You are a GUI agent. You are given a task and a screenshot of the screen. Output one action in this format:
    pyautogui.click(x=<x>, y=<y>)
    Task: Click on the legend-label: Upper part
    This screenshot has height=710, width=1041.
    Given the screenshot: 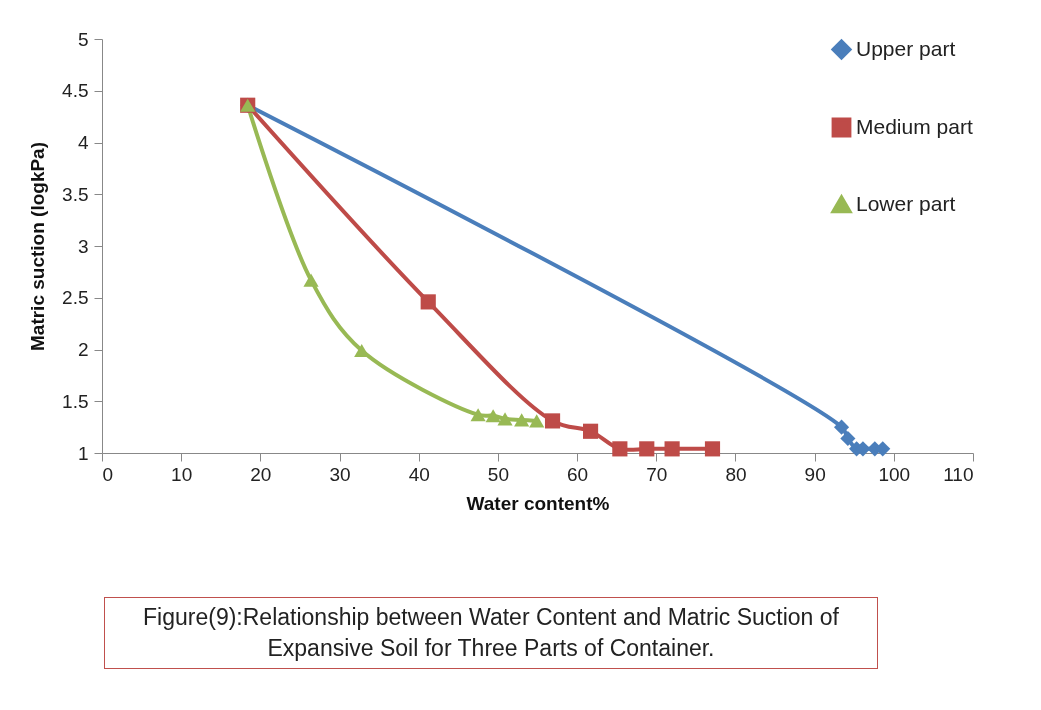 What is the action you would take?
    pyautogui.click(x=906, y=48)
    